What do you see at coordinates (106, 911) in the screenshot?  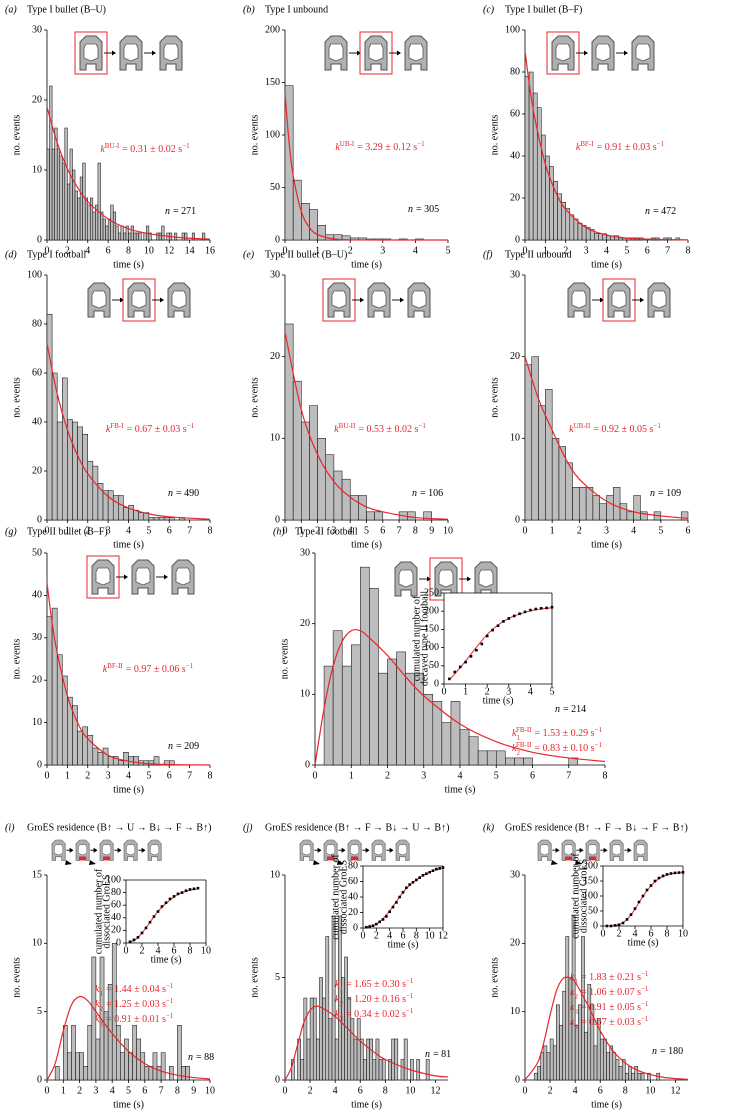 I see `inset-y-label: dissociated GroES` at bounding box center [106, 911].